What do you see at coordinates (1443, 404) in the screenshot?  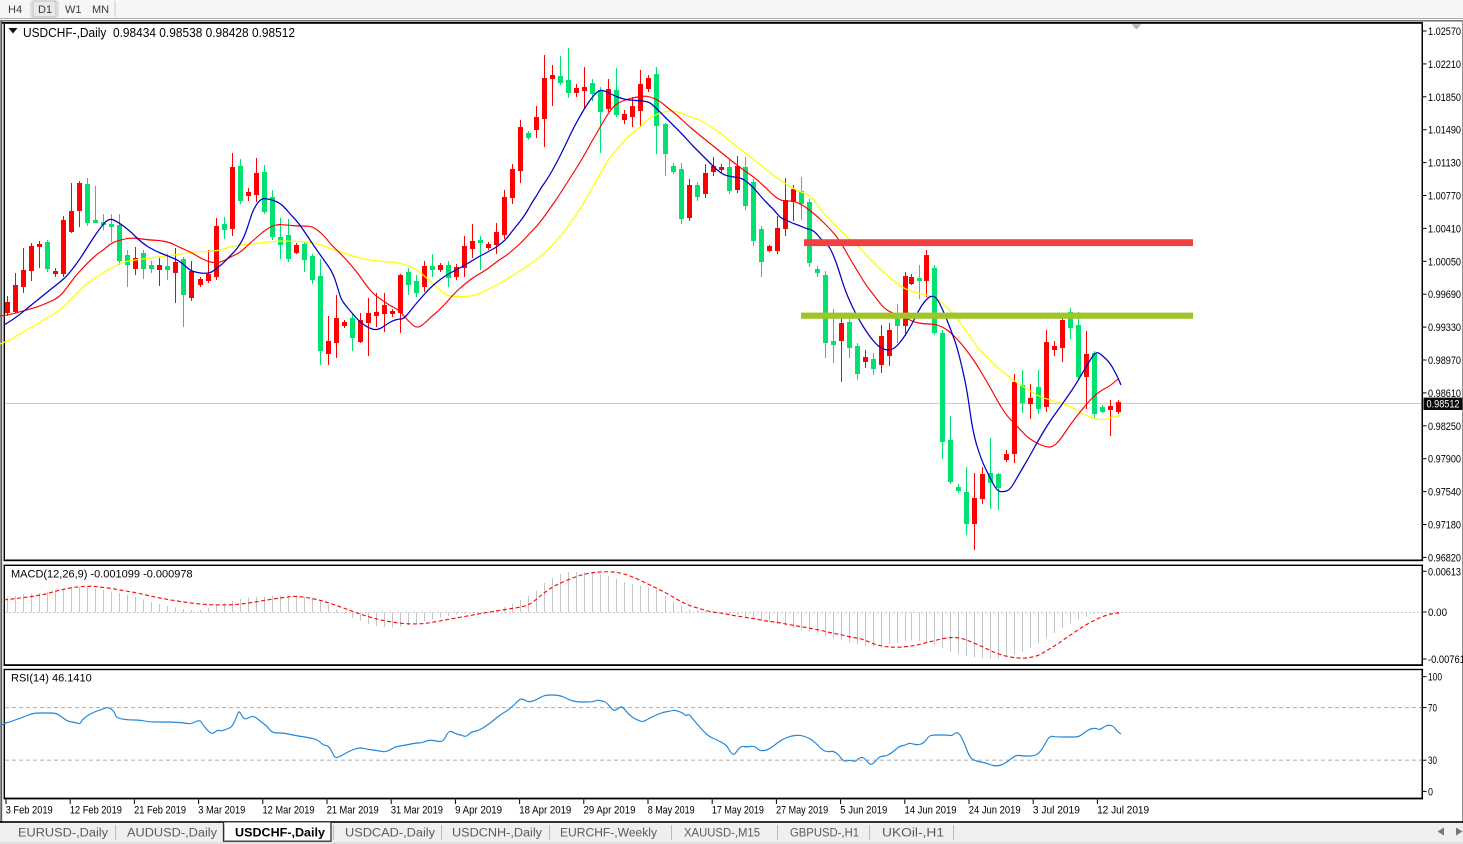 I see `svg-text: 0.98512` at bounding box center [1443, 404].